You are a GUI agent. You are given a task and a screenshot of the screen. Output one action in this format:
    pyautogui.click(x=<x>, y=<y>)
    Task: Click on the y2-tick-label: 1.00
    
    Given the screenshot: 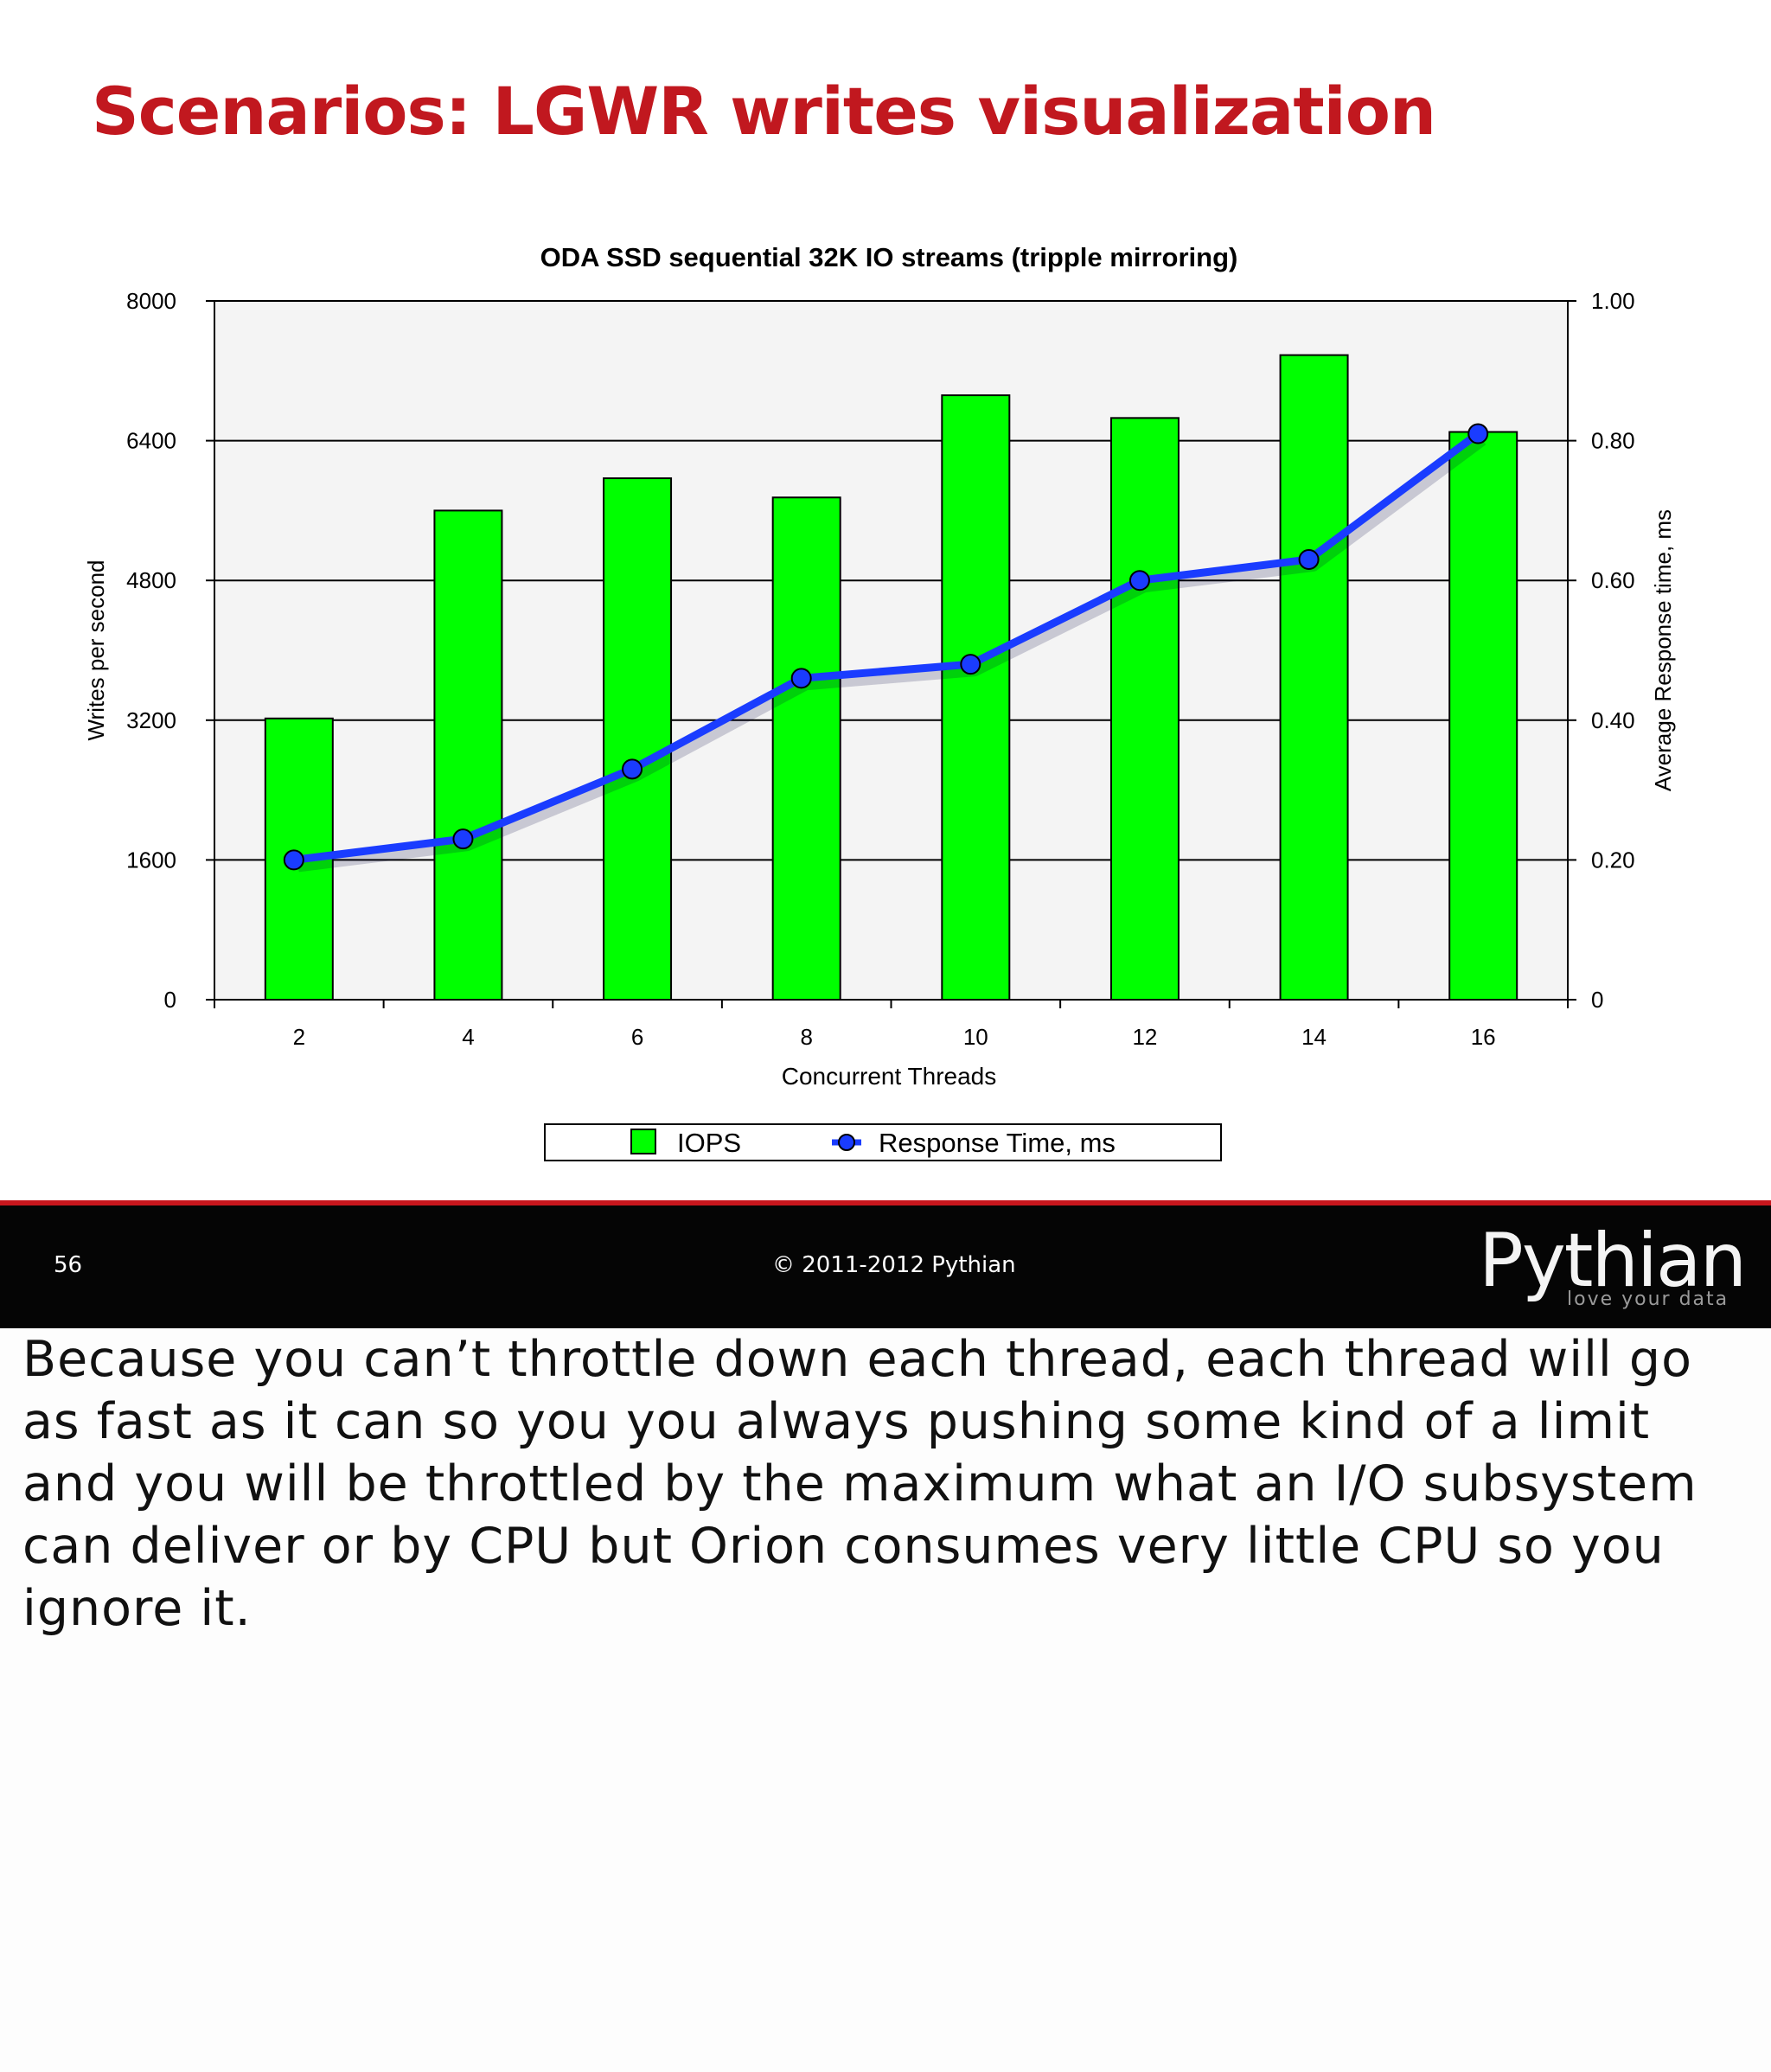 What is the action you would take?
    pyautogui.click(x=1613, y=301)
    